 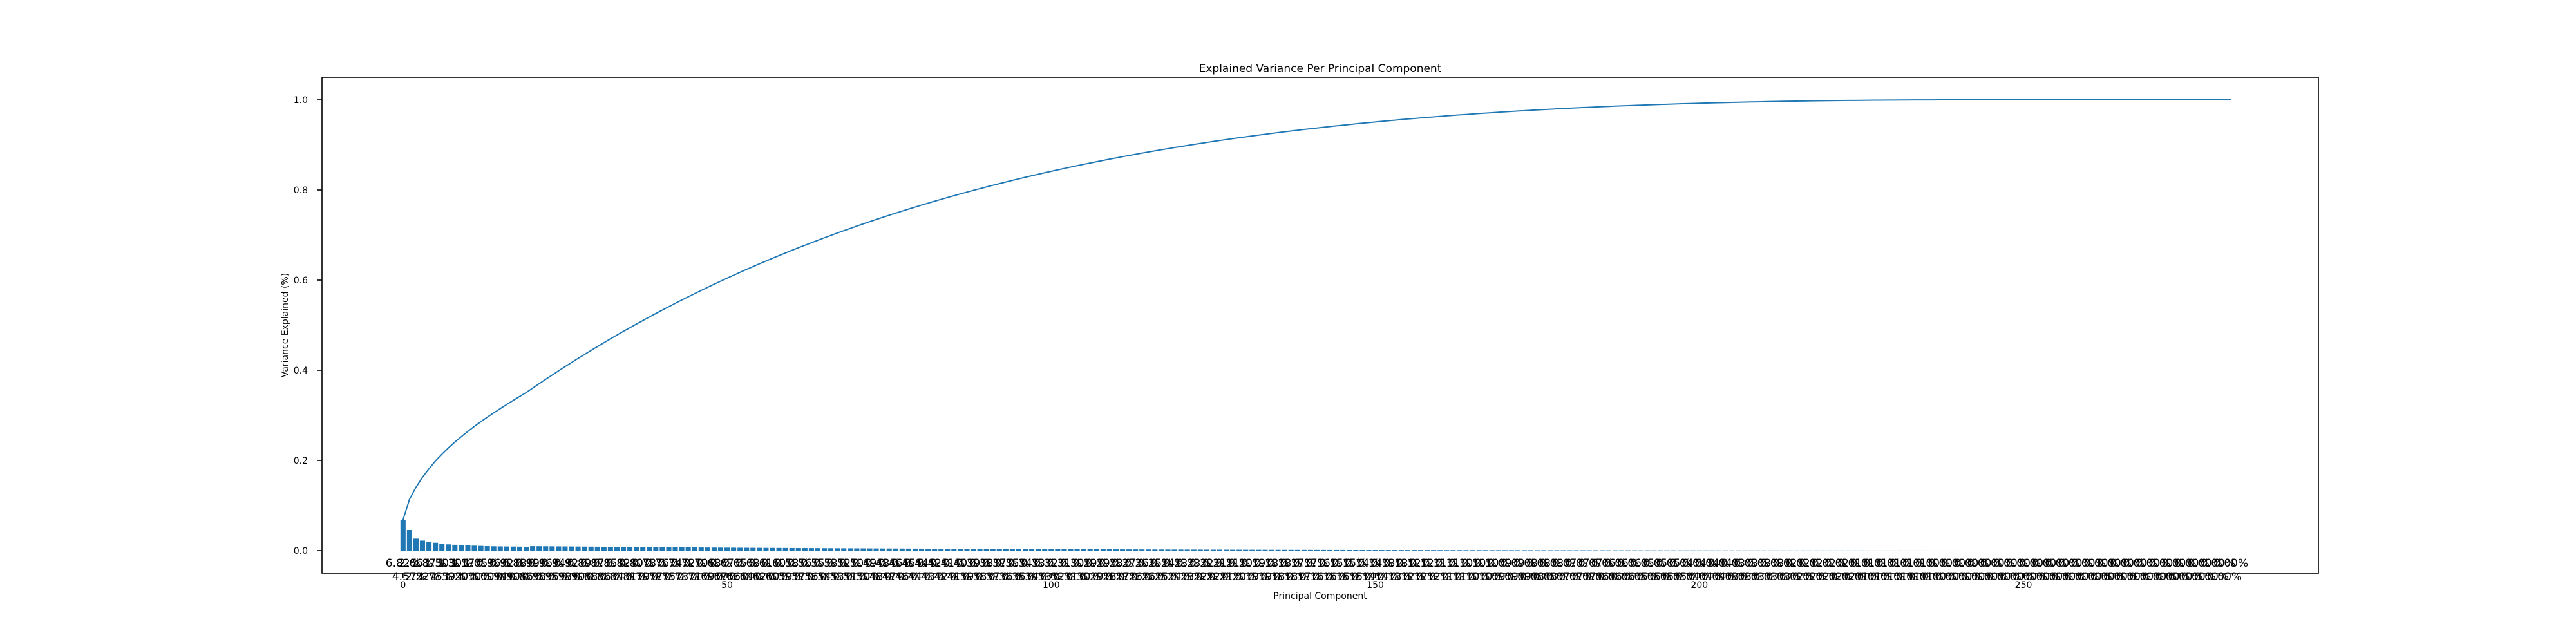 What do you see at coordinates (1135, 577) in the screenshot?
I see `bar-value-label: 0.26%` at bounding box center [1135, 577].